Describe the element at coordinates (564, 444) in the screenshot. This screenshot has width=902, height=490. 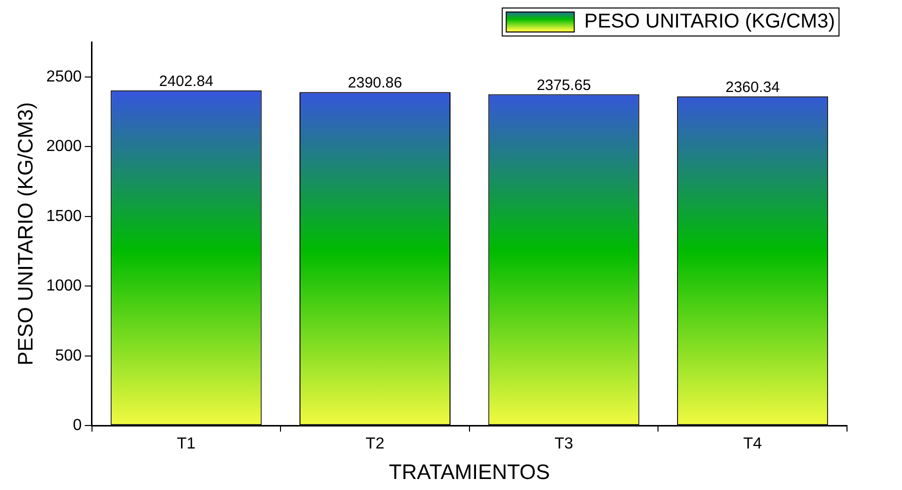
I see `x-tick-label: T3` at that location.